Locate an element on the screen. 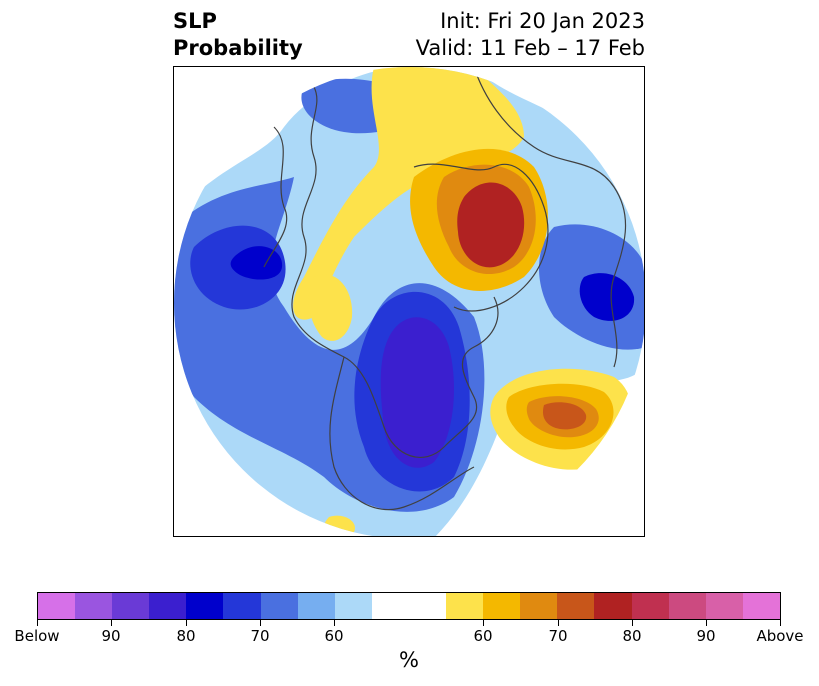 The height and width of the screenshot is (686, 819). title-line-2: Probability is located at coordinates (238, 48).